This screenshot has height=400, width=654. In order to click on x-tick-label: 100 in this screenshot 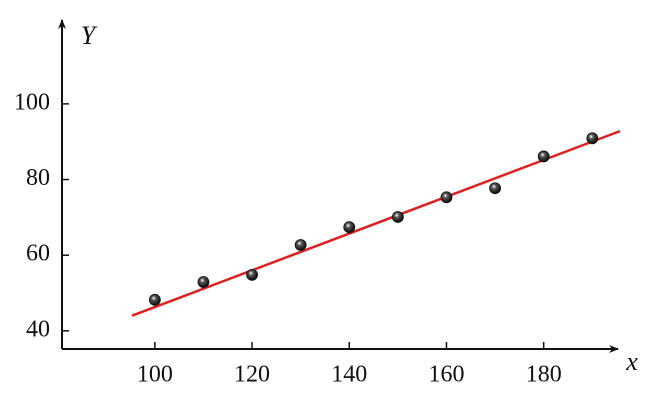, I will do `click(155, 375)`.